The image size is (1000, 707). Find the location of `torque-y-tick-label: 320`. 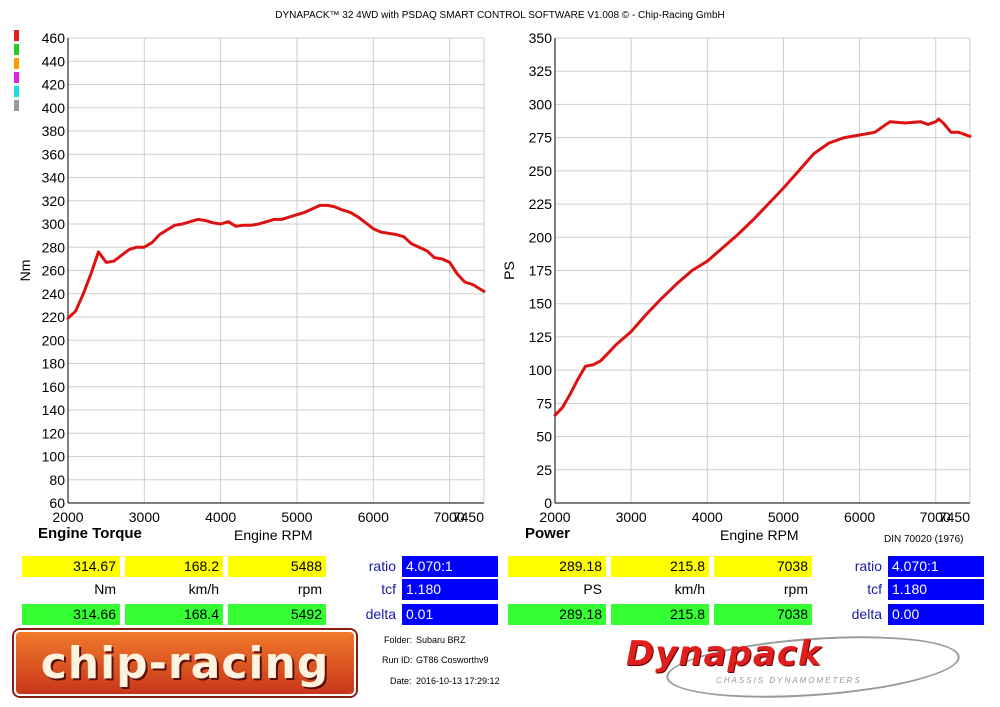

torque-y-tick-label: 320 is located at coordinates (54, 201).